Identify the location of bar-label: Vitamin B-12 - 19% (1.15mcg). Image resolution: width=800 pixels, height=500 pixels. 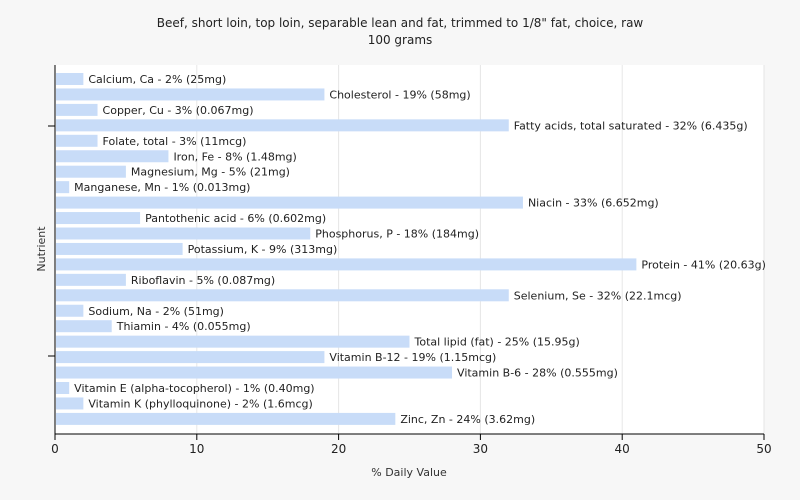
(412, 357).